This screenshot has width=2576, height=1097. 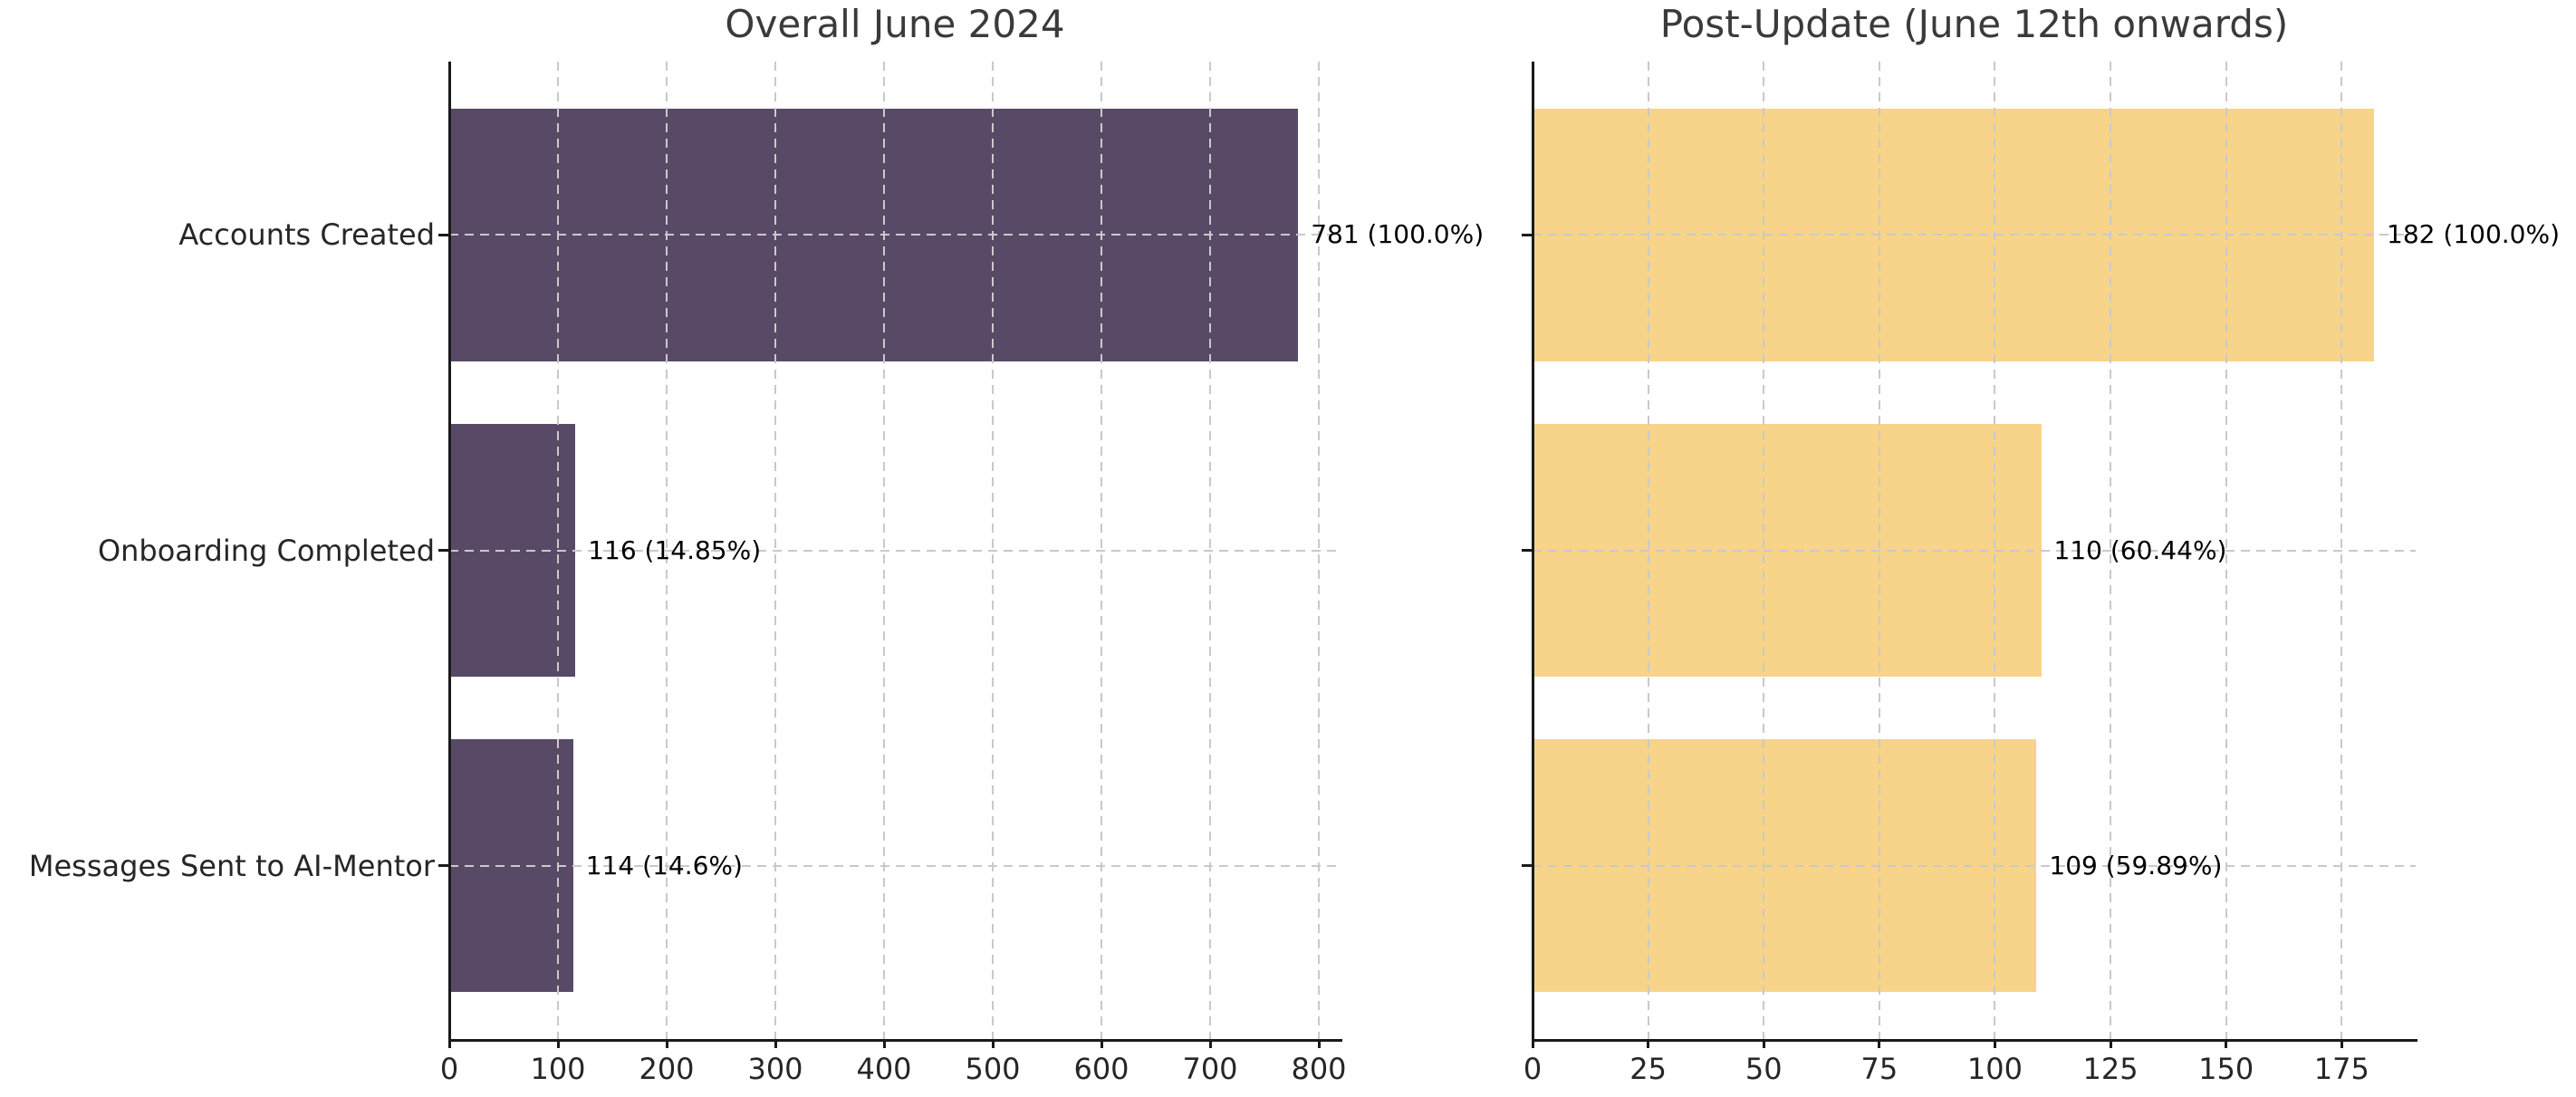 What do you see at coordinates (1319, 1069) in the screenshot?
I see `x-tick-label: 800` at bounding box center [1319, 1069].